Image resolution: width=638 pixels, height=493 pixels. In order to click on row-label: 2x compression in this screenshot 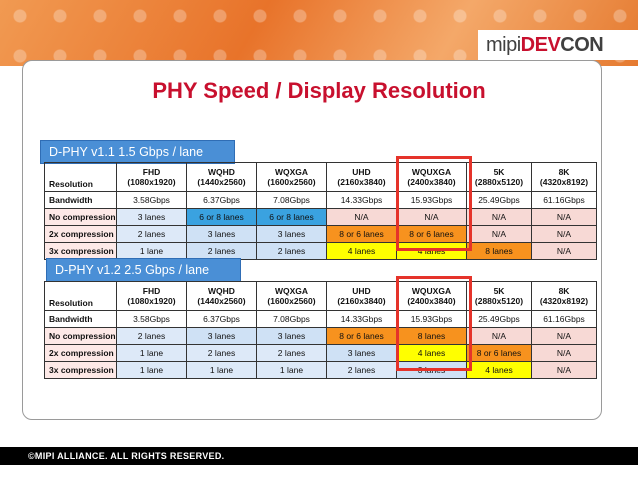, I will do `click(80, 353)`.